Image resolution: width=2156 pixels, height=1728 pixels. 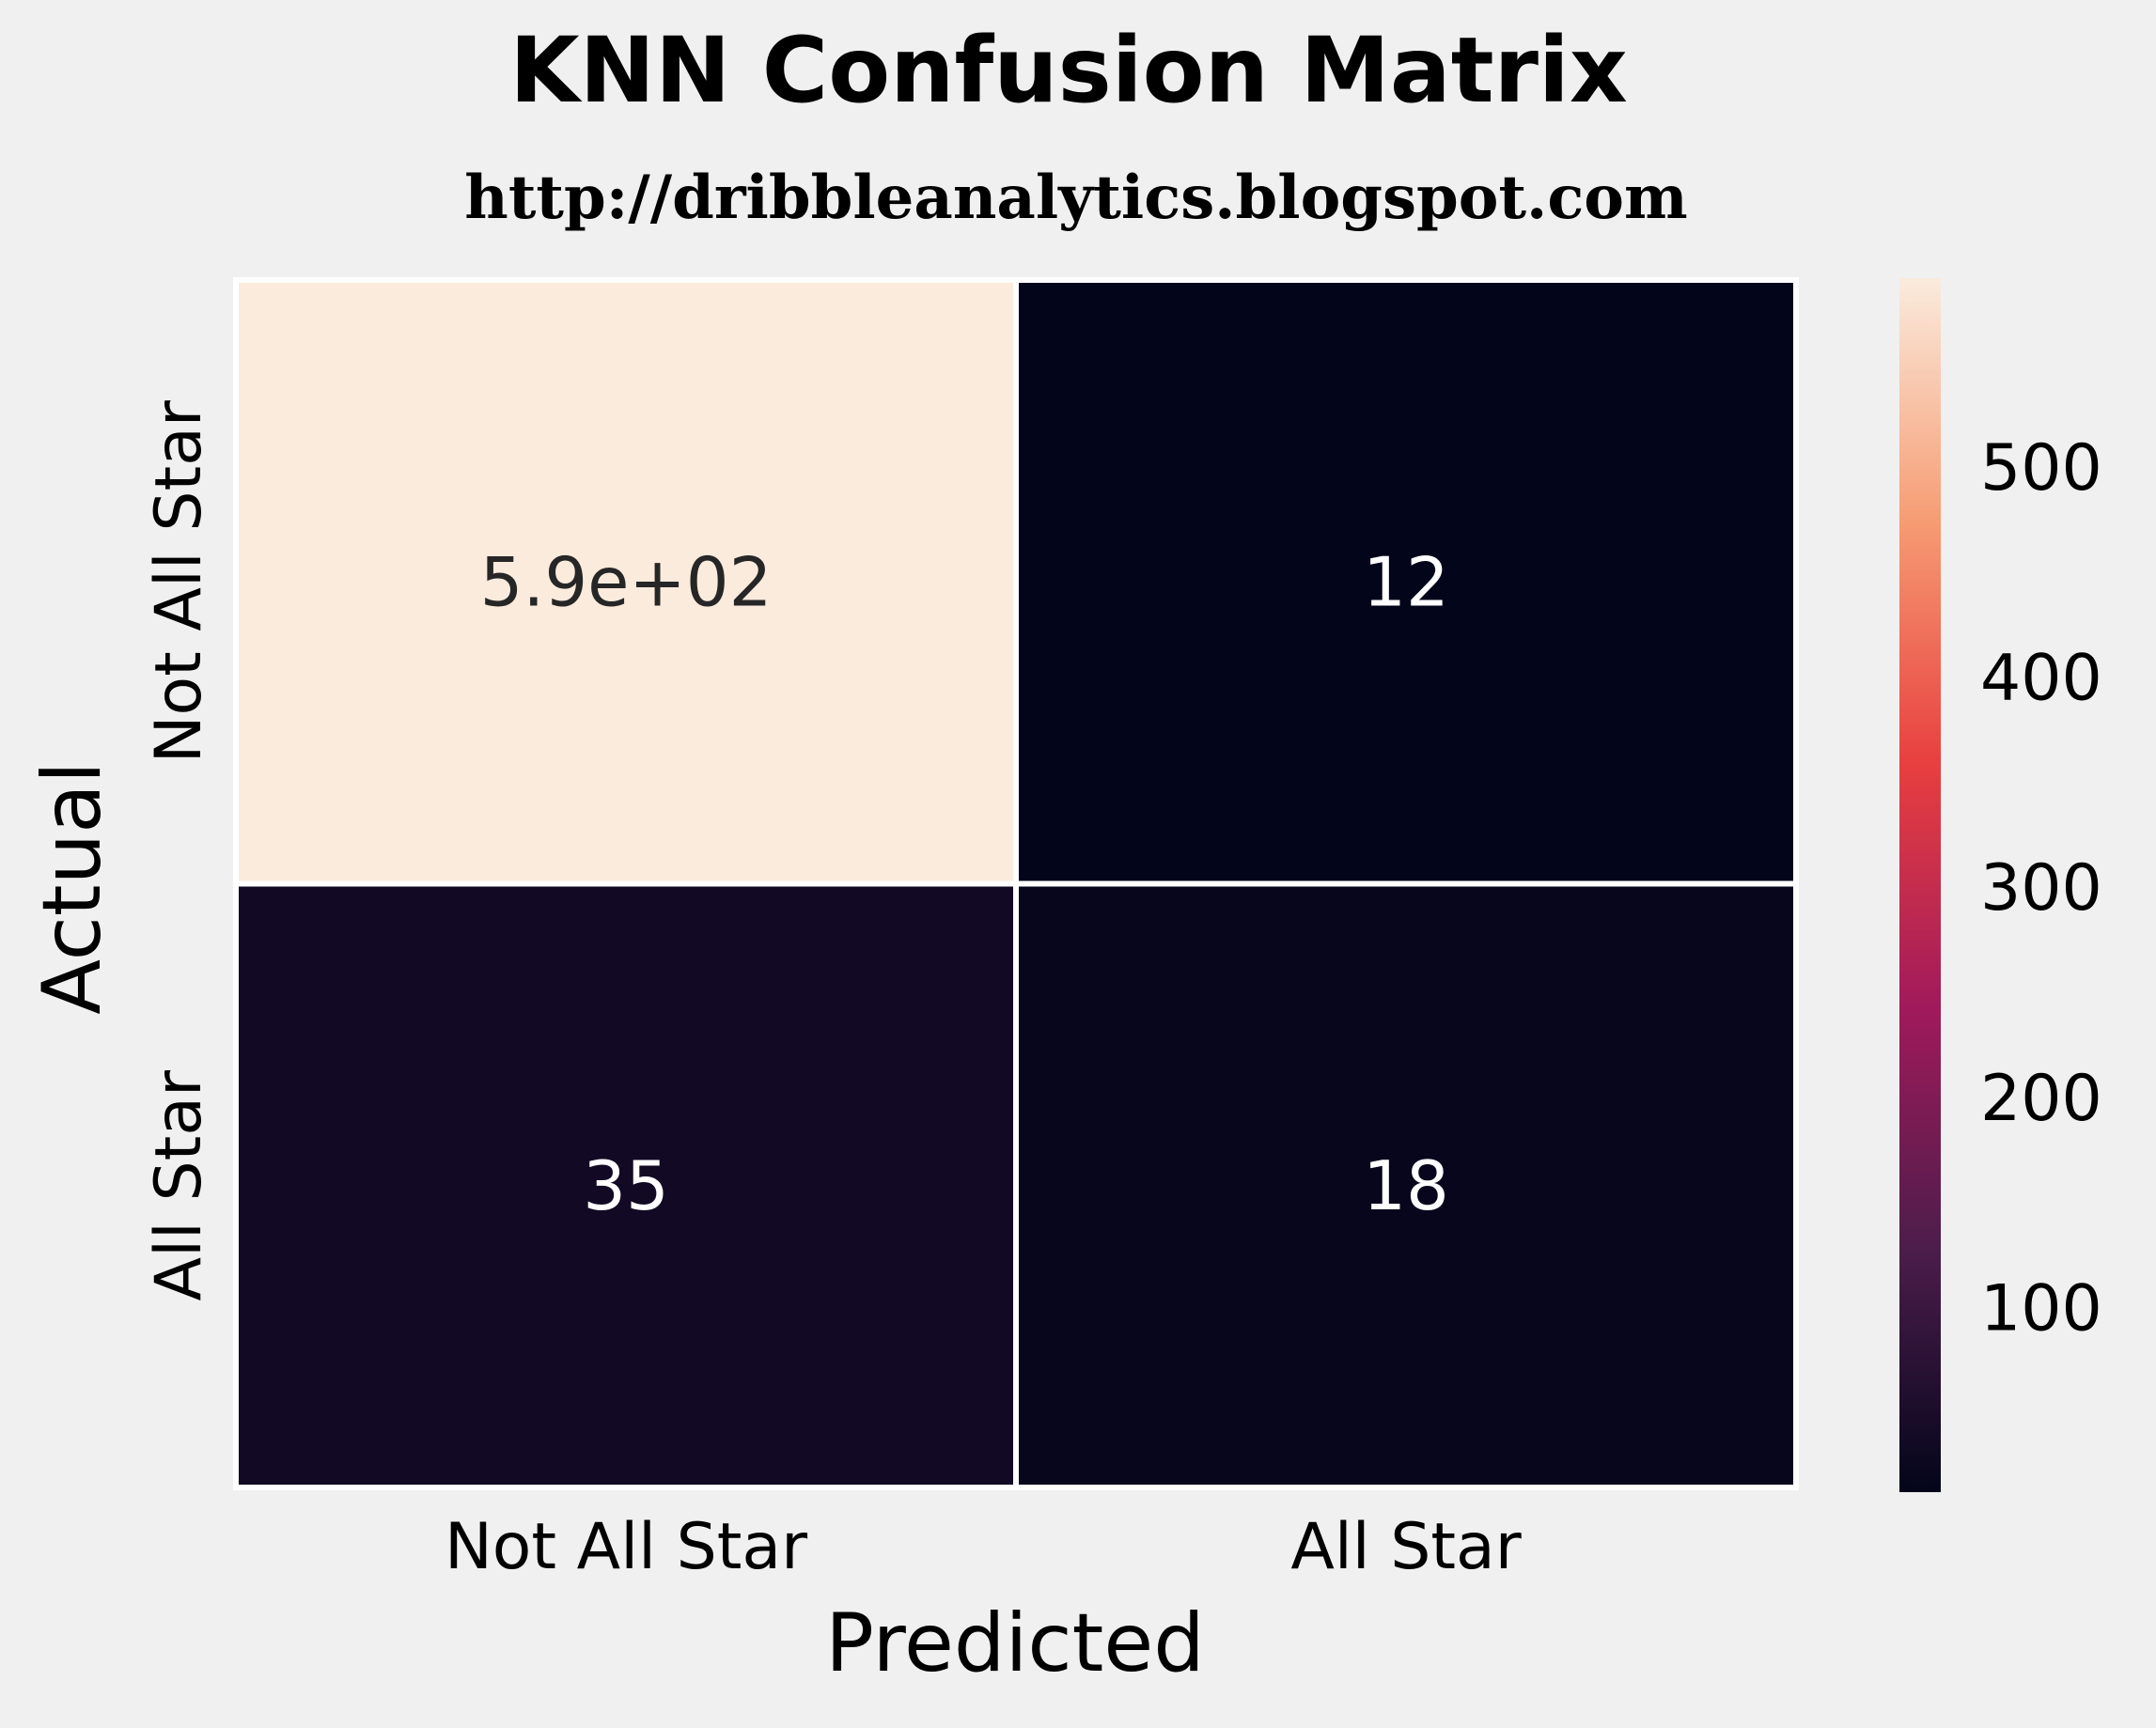 What do you see at coordinates (2041, 1099) in the screenshot?
I see `colorbar-tick-label: 200` at bounding box center [2041, 1099].